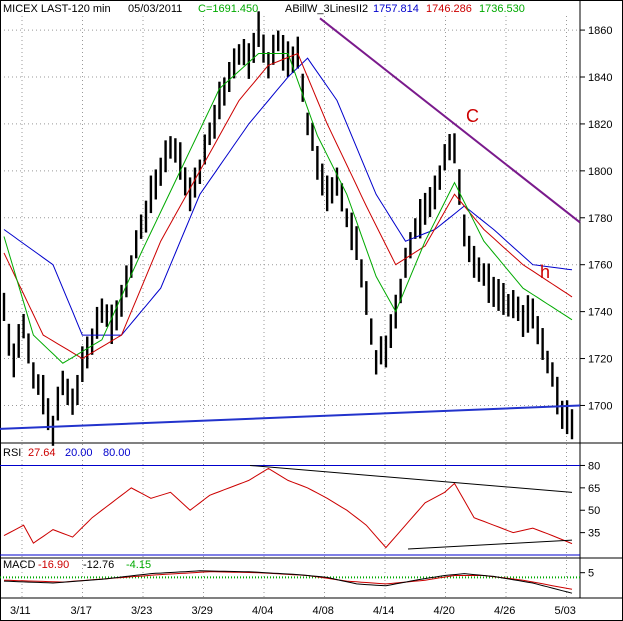  I want to click on macd-name: MACD, so click(19, 565).